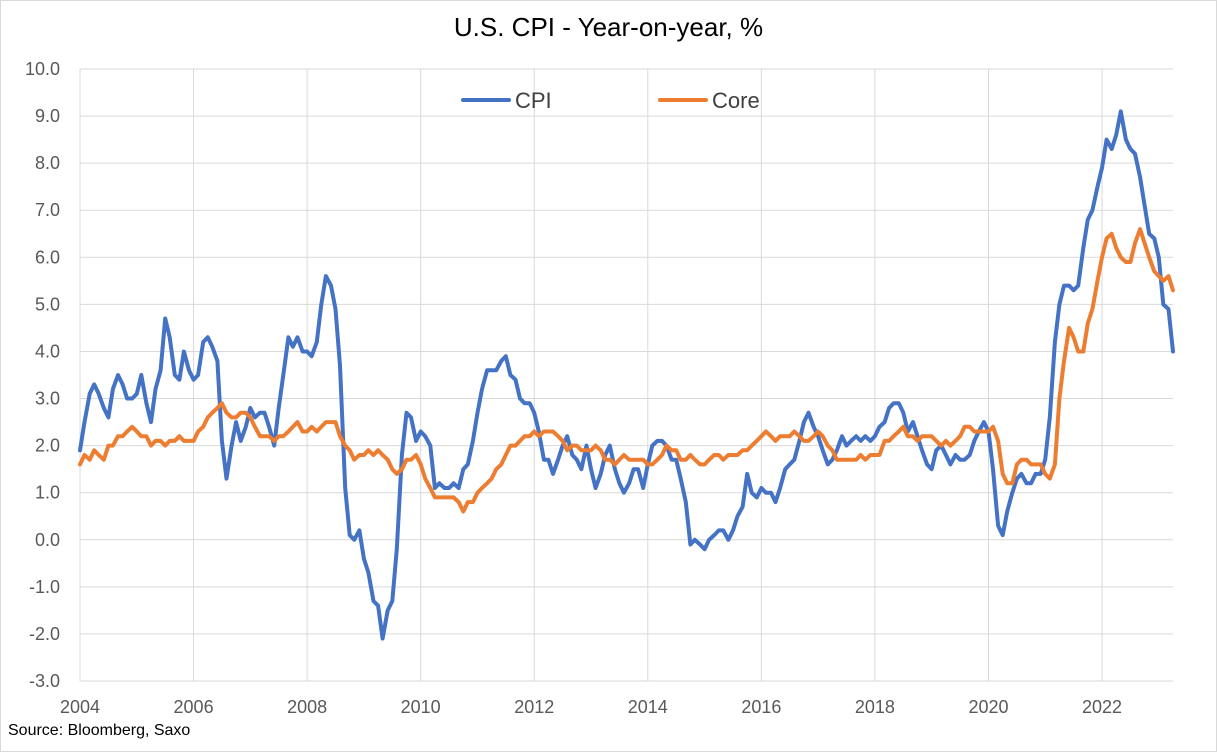  I want to click on y-tick-label: 6.0, so click(47, 257).